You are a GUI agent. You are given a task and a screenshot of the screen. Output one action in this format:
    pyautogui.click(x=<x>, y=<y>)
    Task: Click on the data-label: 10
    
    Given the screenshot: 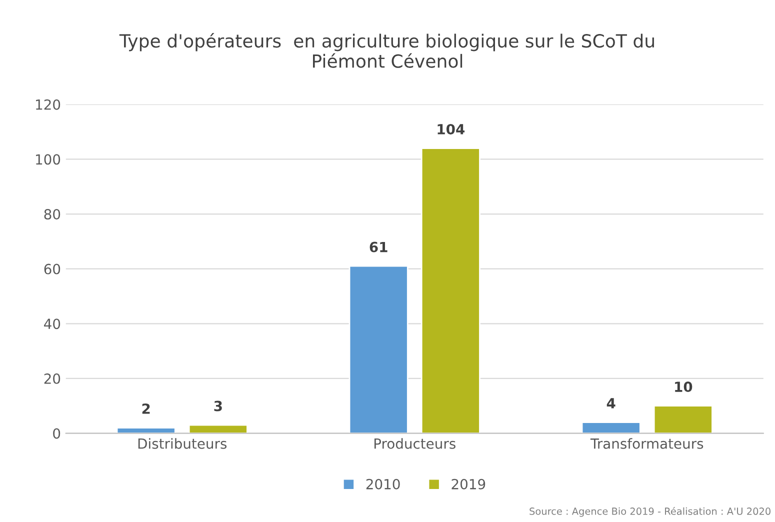 What is the action you would take?
    pyautogui.click(x=683, y=387)
    